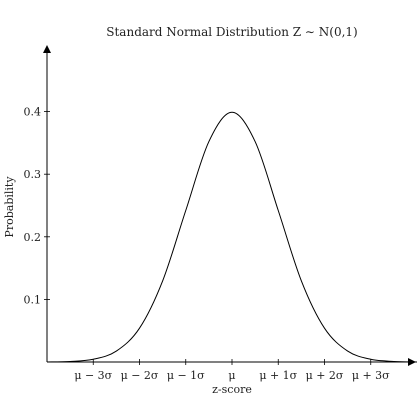 The width and height of the screenshot is (420, 420). Describe the element at coordinates (278, 375) in the screenshot. I see `x-tick-label: μ + 1σ` at that location.